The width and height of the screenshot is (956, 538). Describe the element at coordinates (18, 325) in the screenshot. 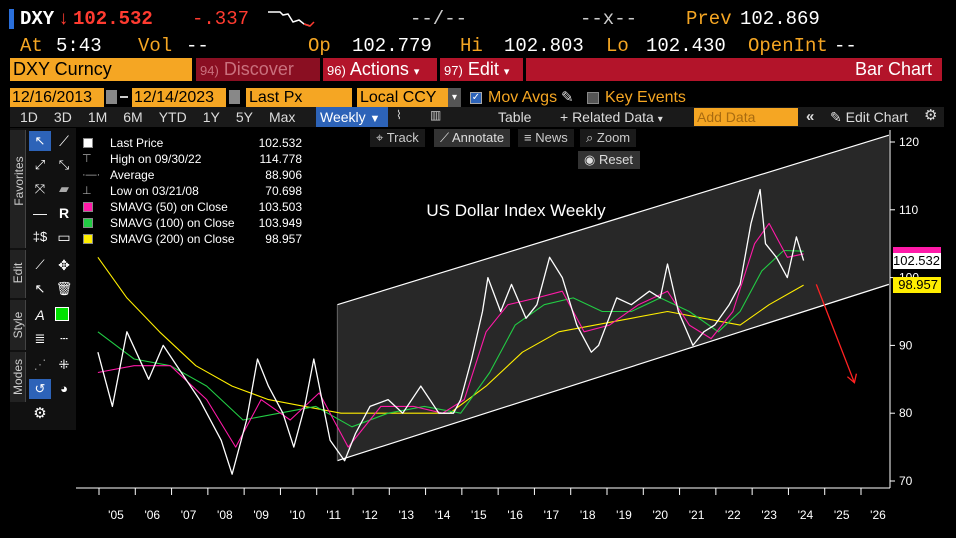

I see `side-tab-style: Style` at that location.